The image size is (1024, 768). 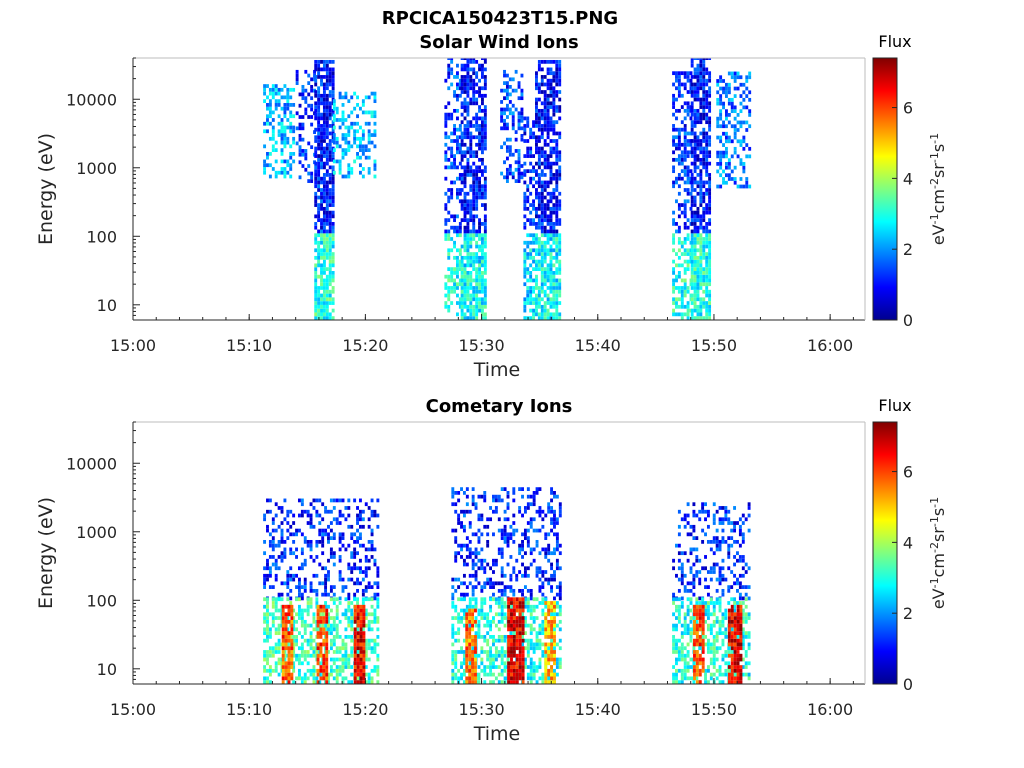 I want to click on figure-title: RPCICA150423T15.PNG, so click(x=500, y=18).